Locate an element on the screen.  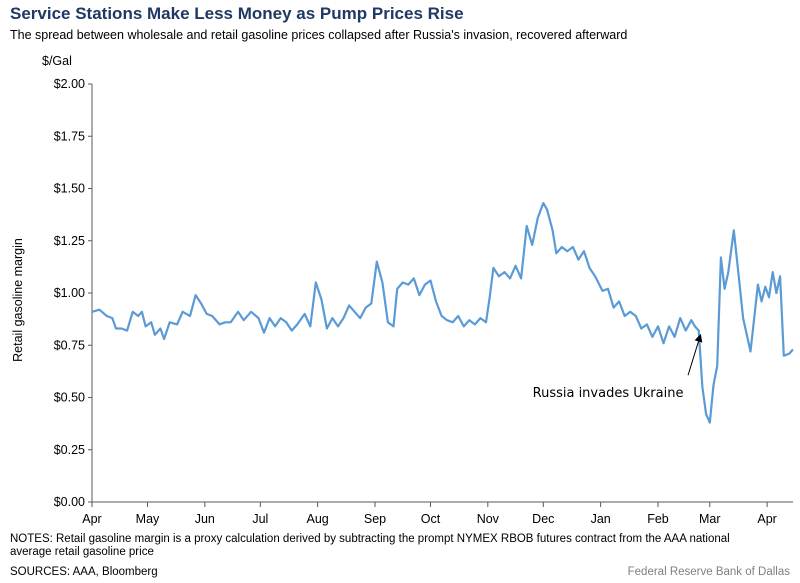
y-tick-label: $2.00 is located at coordinates (69, 84).